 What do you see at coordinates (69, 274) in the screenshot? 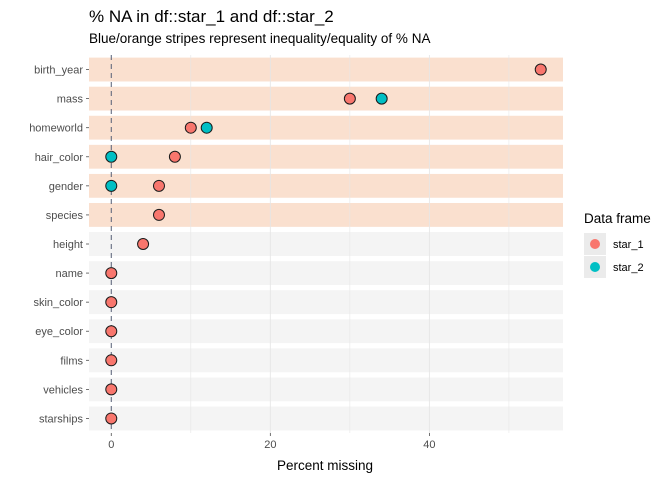
I see `y-tick-label: name` at bounding box center [69, 274].